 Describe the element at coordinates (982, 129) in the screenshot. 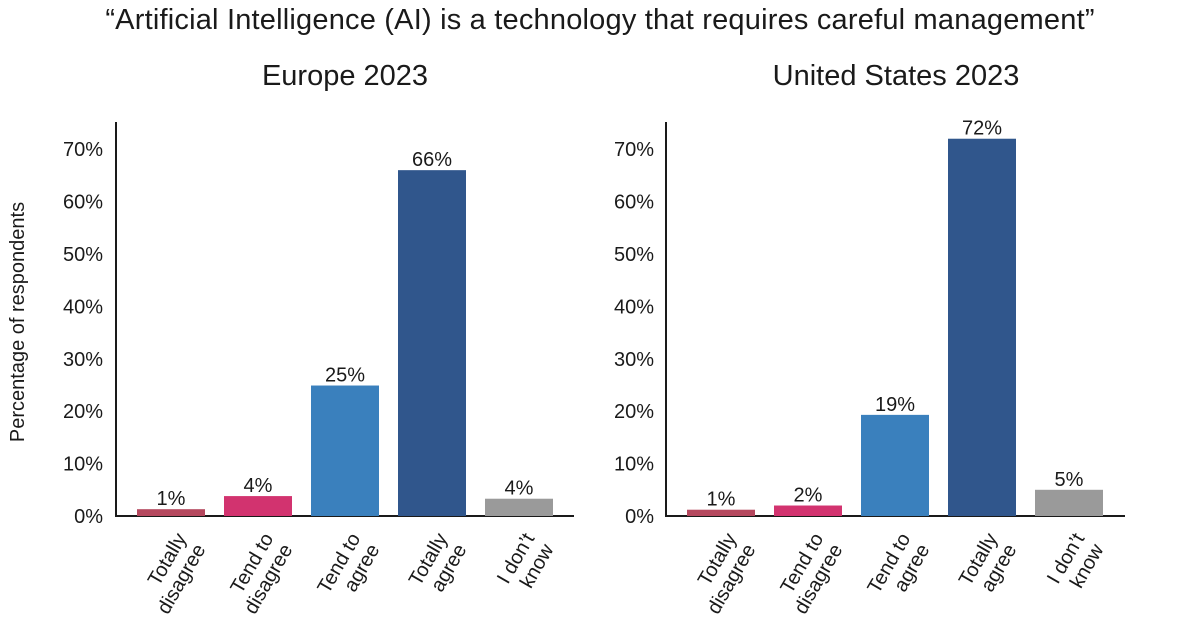

I see `us-data-label: 72%` at that location.